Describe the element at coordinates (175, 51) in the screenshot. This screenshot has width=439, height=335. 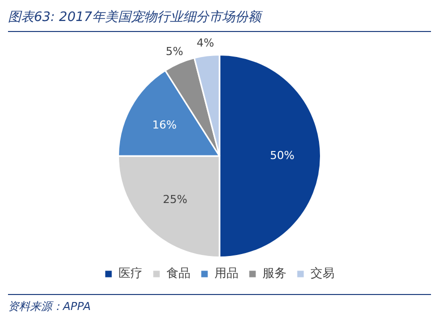
I see `data-label: 5%` at that location.